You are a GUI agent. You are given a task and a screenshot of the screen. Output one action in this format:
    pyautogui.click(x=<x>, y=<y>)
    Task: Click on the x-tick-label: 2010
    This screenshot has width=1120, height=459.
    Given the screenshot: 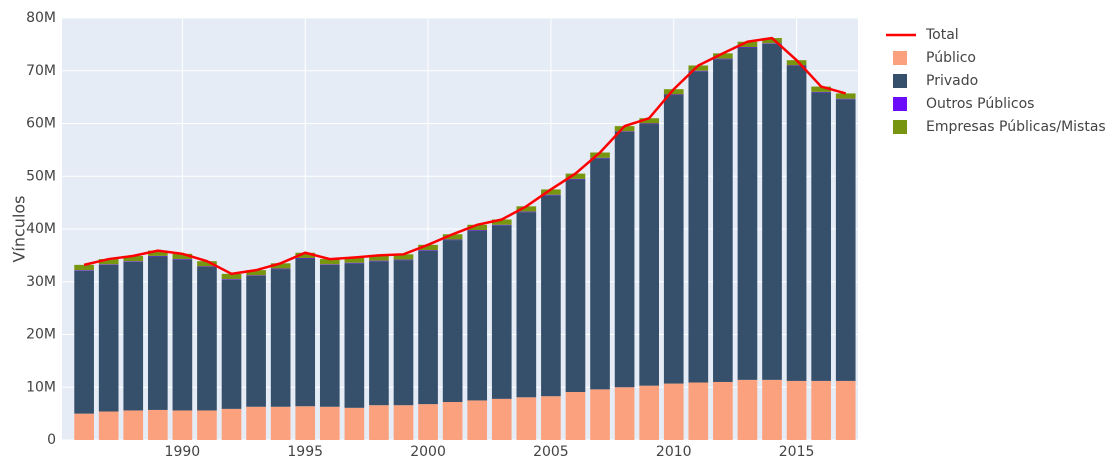 What is the action you would take?
    pyautogui.click(x=674, y=451)
    